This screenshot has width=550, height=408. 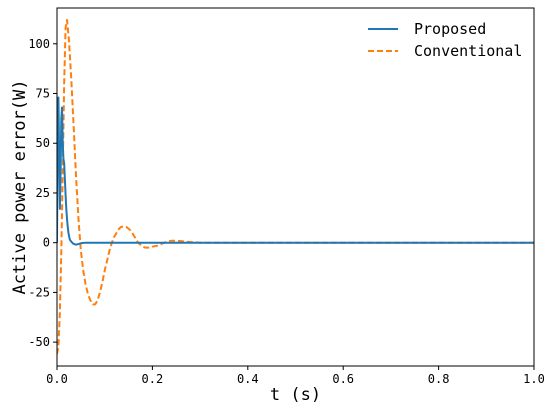 I want to click on x-tick-label: 0.8, so click(x=439, y=379).